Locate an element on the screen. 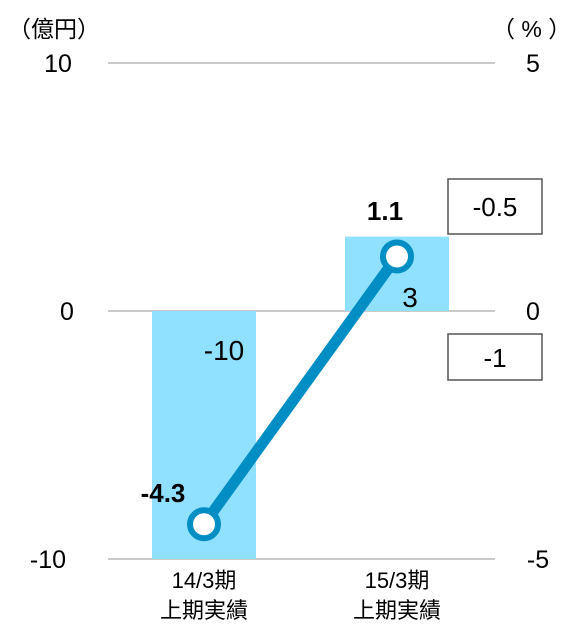 The image size is (572, 630). category-14-3-line-1: 14/3期 is located at coordinates (204, 580).